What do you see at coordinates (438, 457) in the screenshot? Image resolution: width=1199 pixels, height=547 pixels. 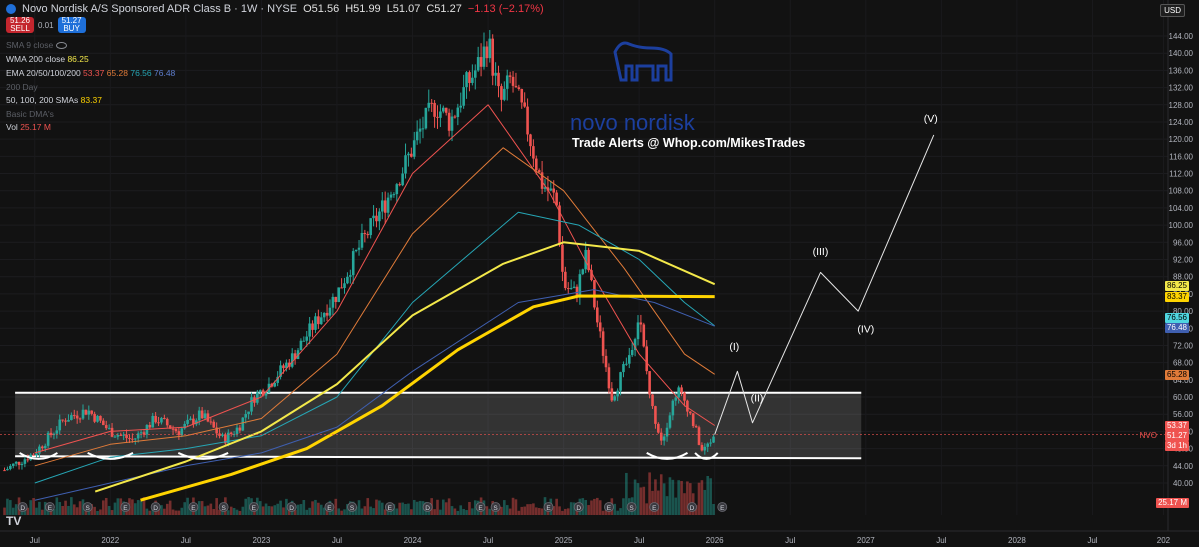 I see `range-bottom-line` at bounding box center [438, 457].